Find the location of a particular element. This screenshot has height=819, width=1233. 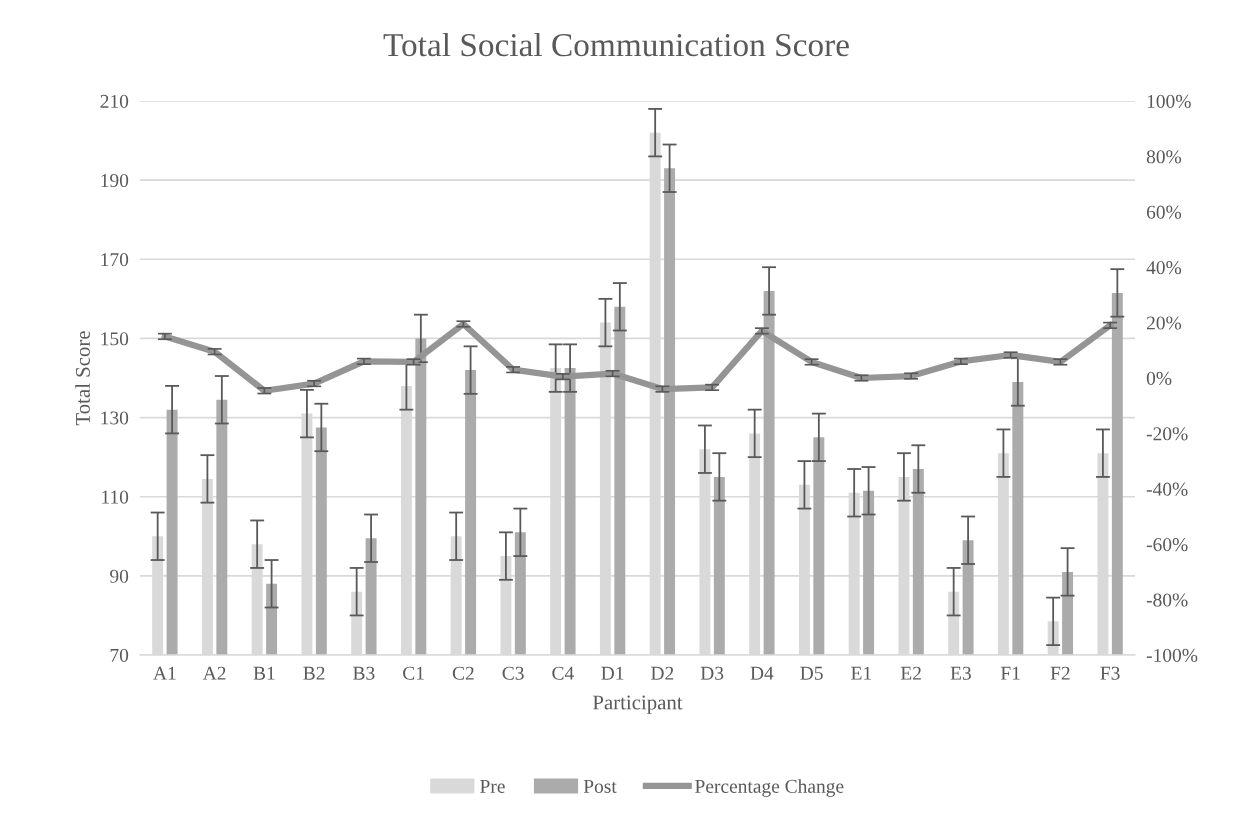

x-tick-label: B3 is located at coordinates (364, 673).